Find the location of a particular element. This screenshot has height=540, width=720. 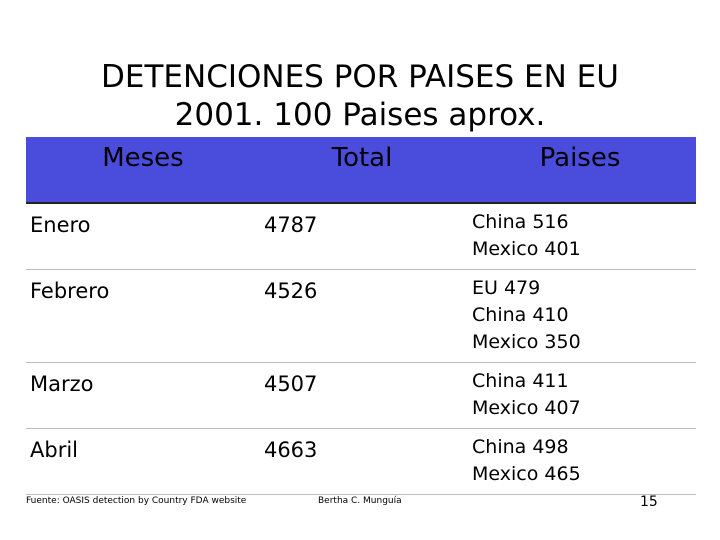

pais-entry: Mexico 350 is located at coordinates (526, 342).